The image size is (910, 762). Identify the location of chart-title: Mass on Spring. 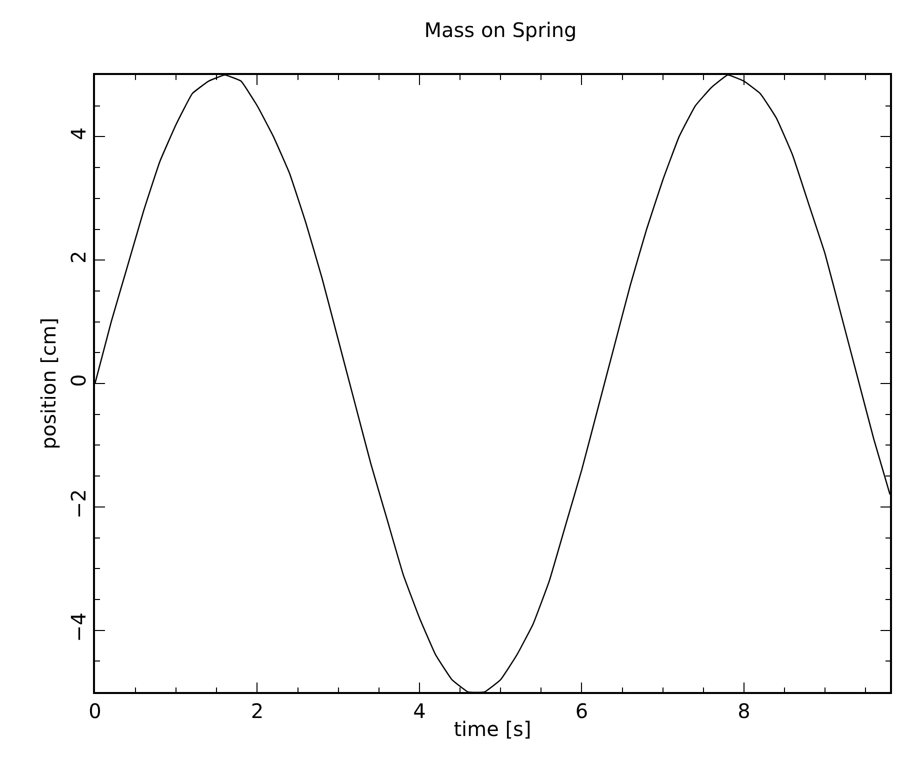
(500, 30).